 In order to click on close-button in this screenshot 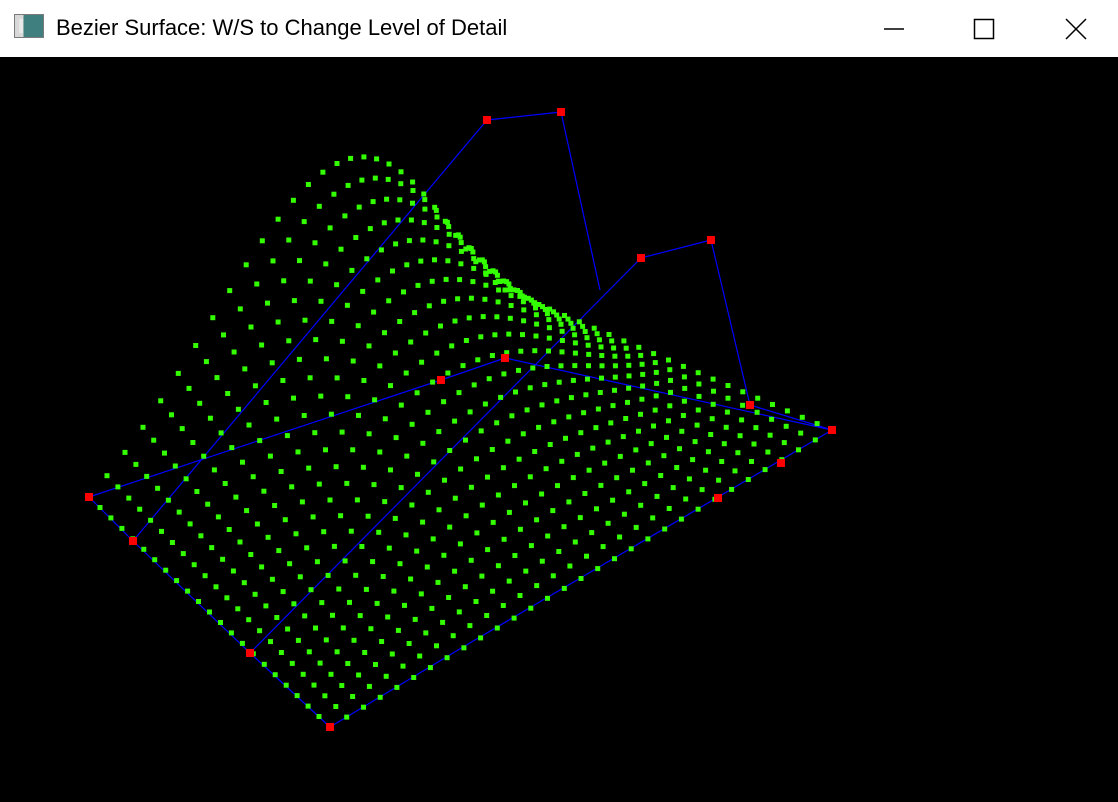, I will do `click(1074, 28)`.